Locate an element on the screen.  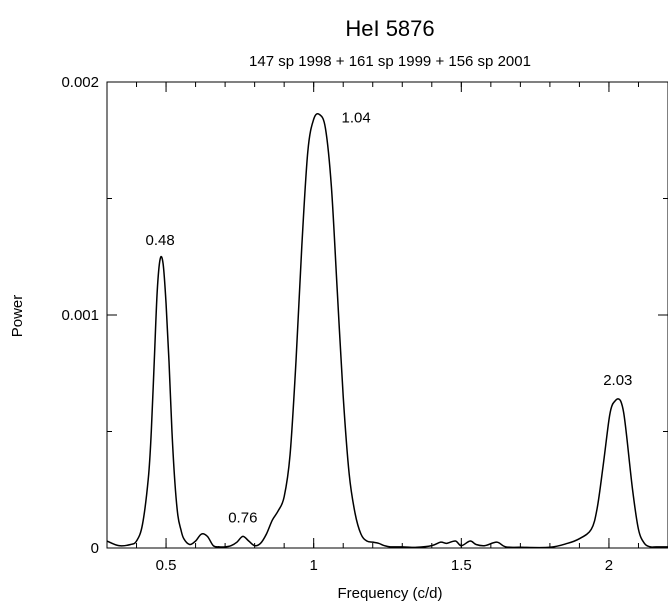
peak-label: 0.48 is located at coordinates (160, 240).